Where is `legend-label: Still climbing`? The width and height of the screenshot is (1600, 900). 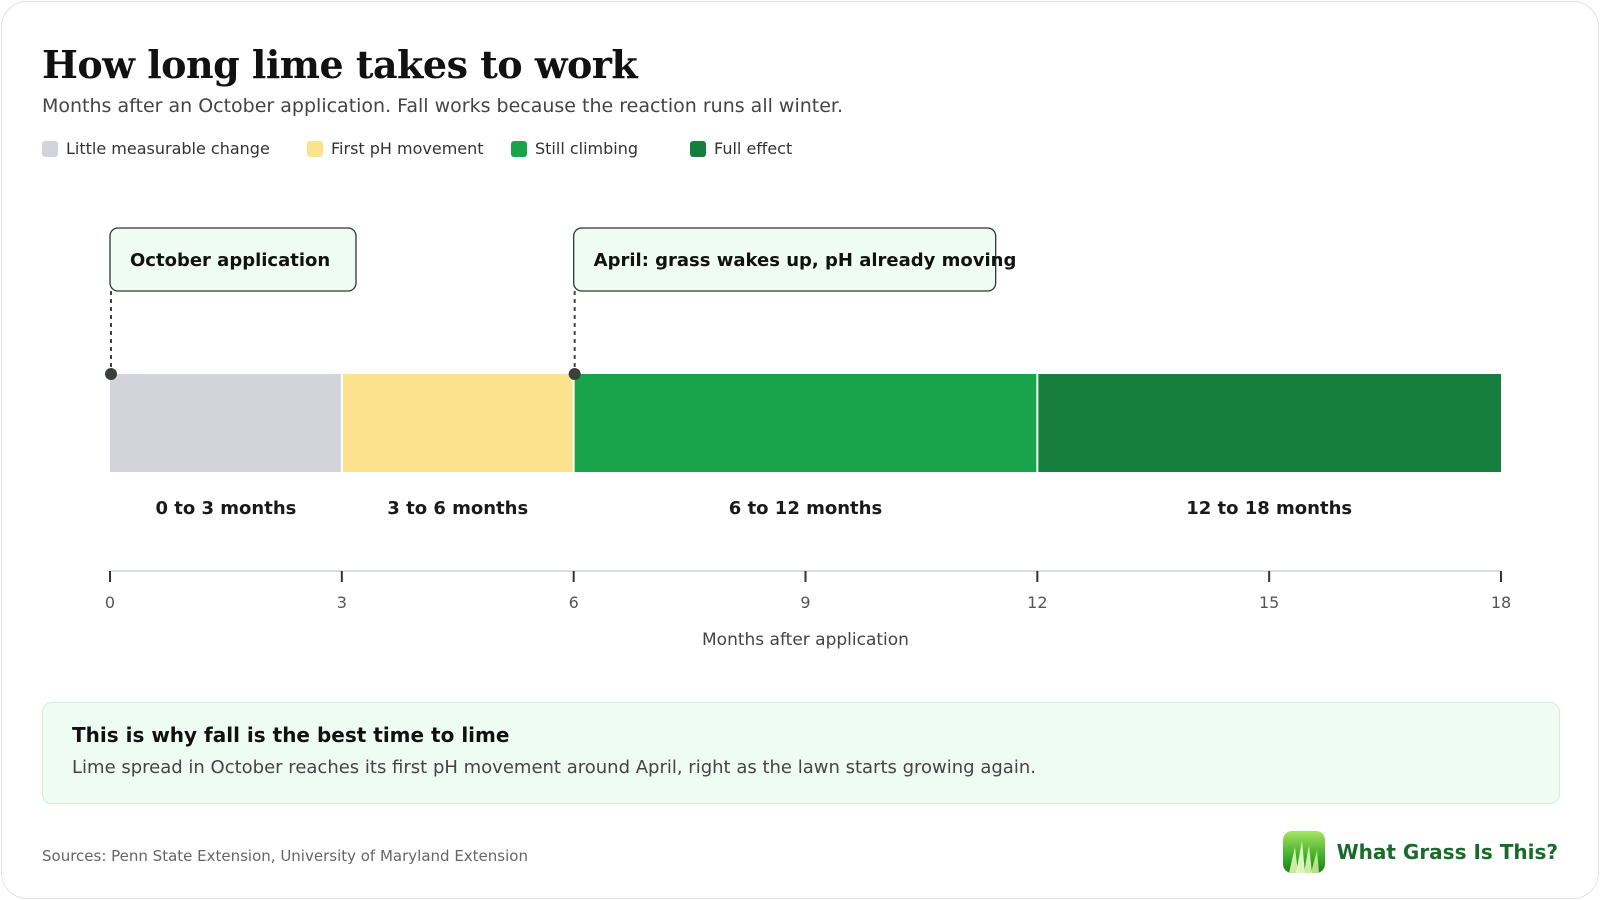
legend-label: Still climbing is located at coordinates (587, 148).